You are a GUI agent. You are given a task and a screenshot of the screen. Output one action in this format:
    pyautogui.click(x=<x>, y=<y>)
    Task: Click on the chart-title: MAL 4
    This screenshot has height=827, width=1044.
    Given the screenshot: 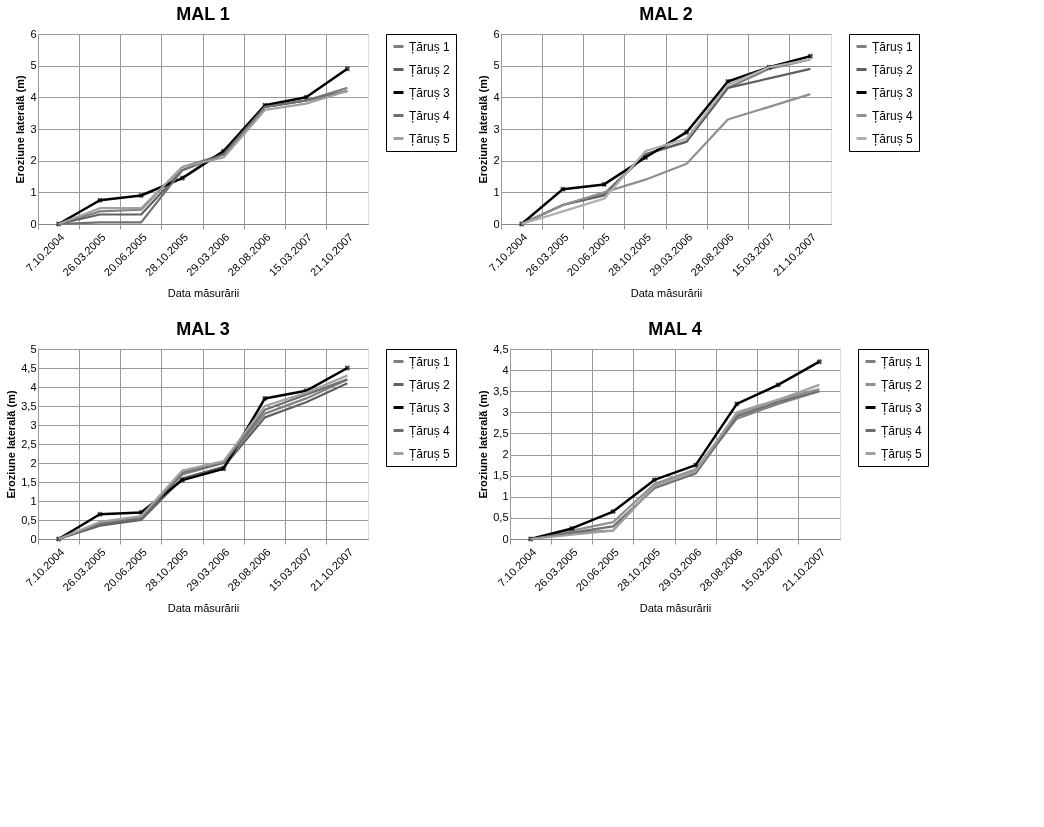 What is the action you would take?
    pyautogui.click(x=675, y=329)
    